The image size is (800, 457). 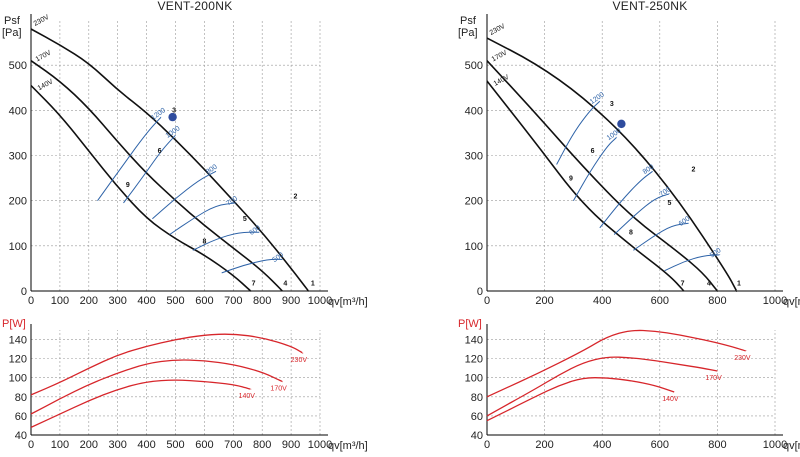 I want to click on pressure-curve-170V, so click(x=602, y=176).